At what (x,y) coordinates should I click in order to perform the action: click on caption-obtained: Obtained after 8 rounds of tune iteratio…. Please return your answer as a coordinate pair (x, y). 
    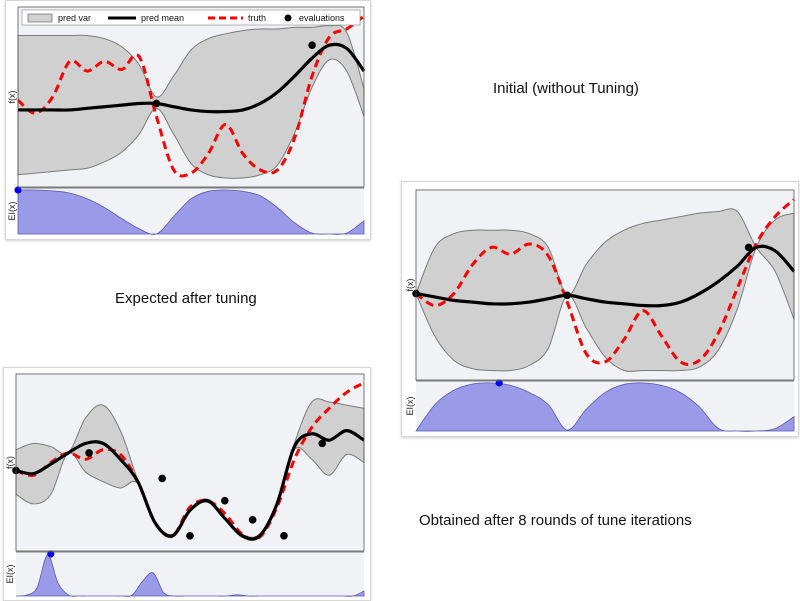
    Looking at the image, I should click on (555, 520).